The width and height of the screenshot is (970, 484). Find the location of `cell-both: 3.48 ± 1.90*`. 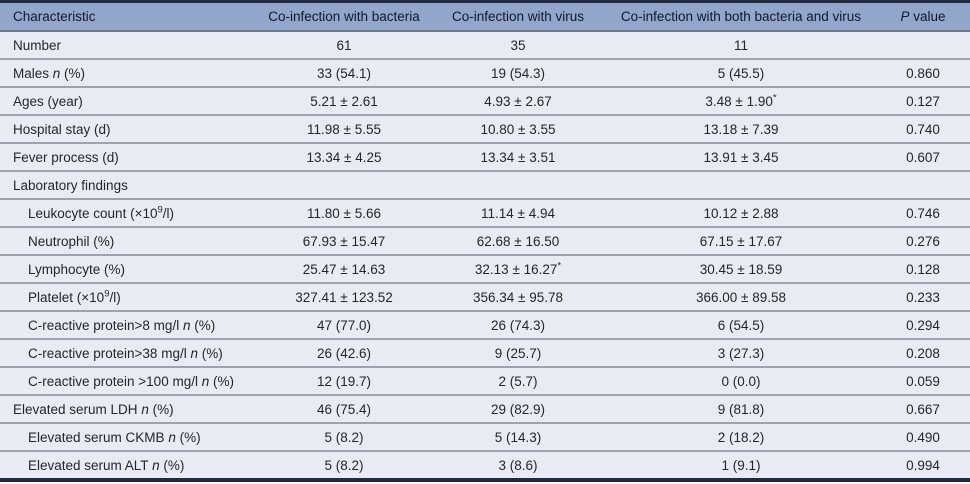

cell-both: 3.48 ± 1.90* is located at coordinates (741, 100).